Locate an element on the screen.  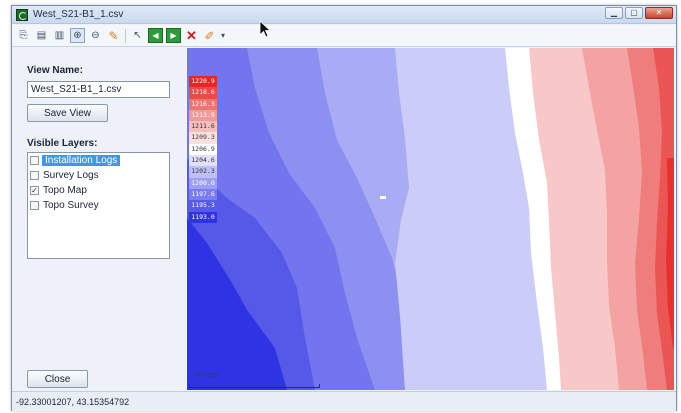
map-artifact is located at coordinates (383, 197).